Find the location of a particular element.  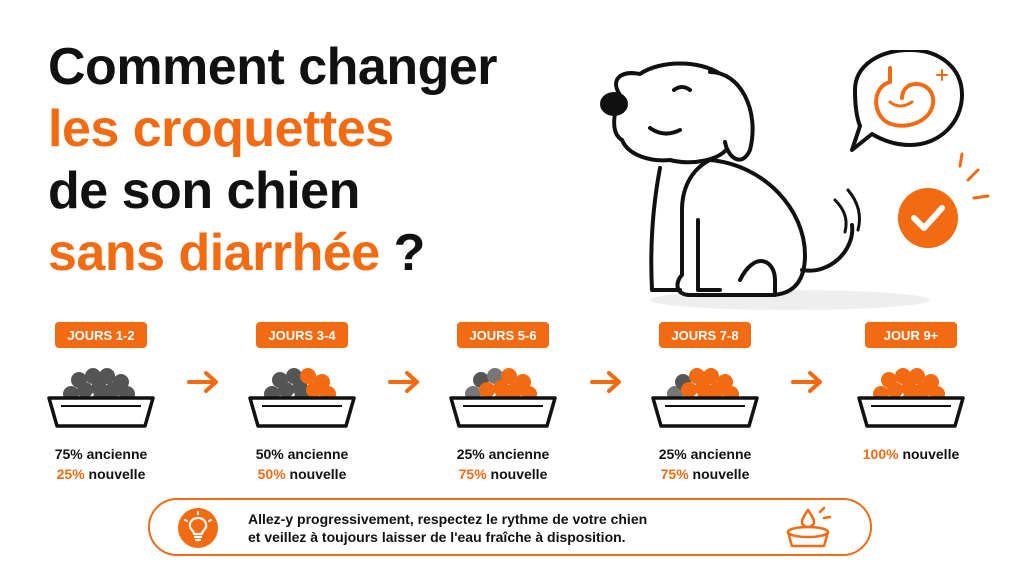

step-badge: JOUR 9+ is located at coordinates (911, 335).